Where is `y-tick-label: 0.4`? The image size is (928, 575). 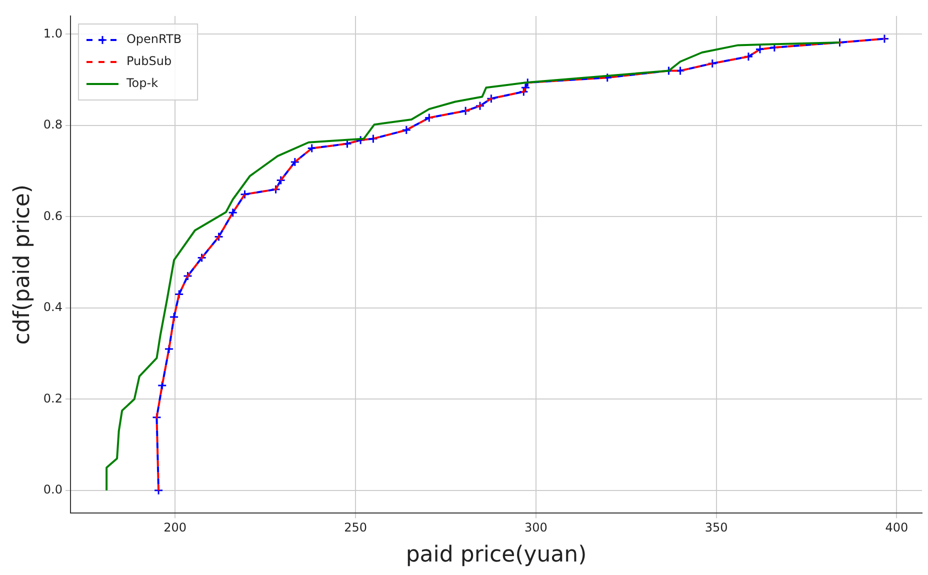 y-tick-label: 0.4 is located at coordinates (52, 307).